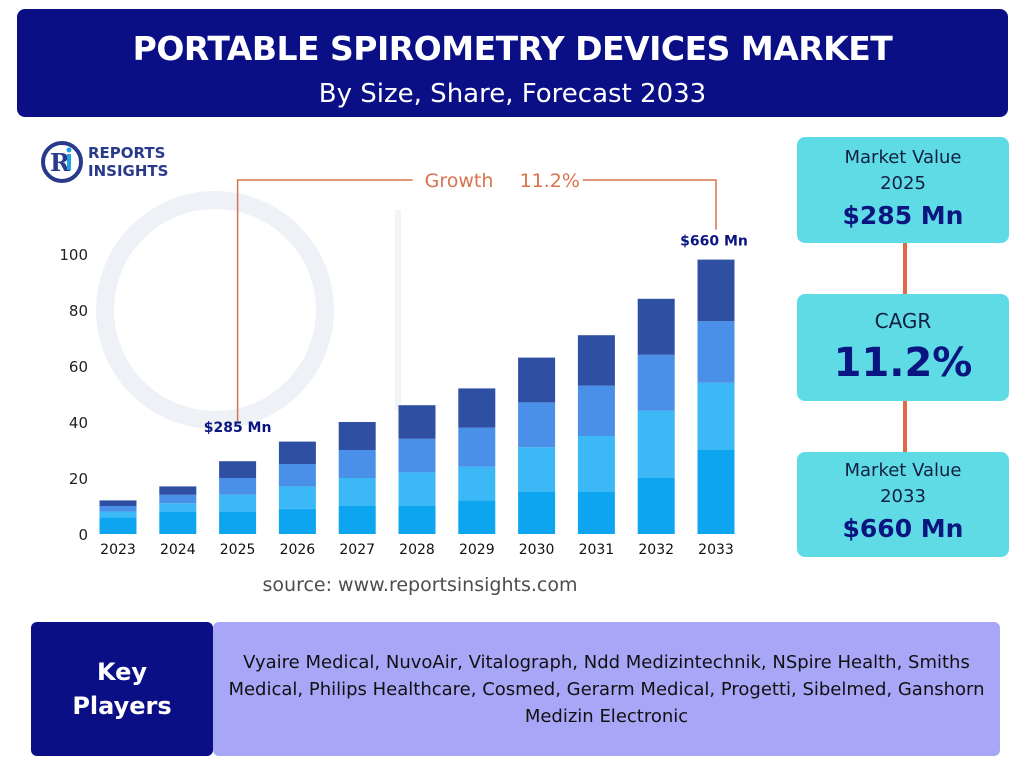  I want to click on key-players-title: Key Players, so click(122, 689).